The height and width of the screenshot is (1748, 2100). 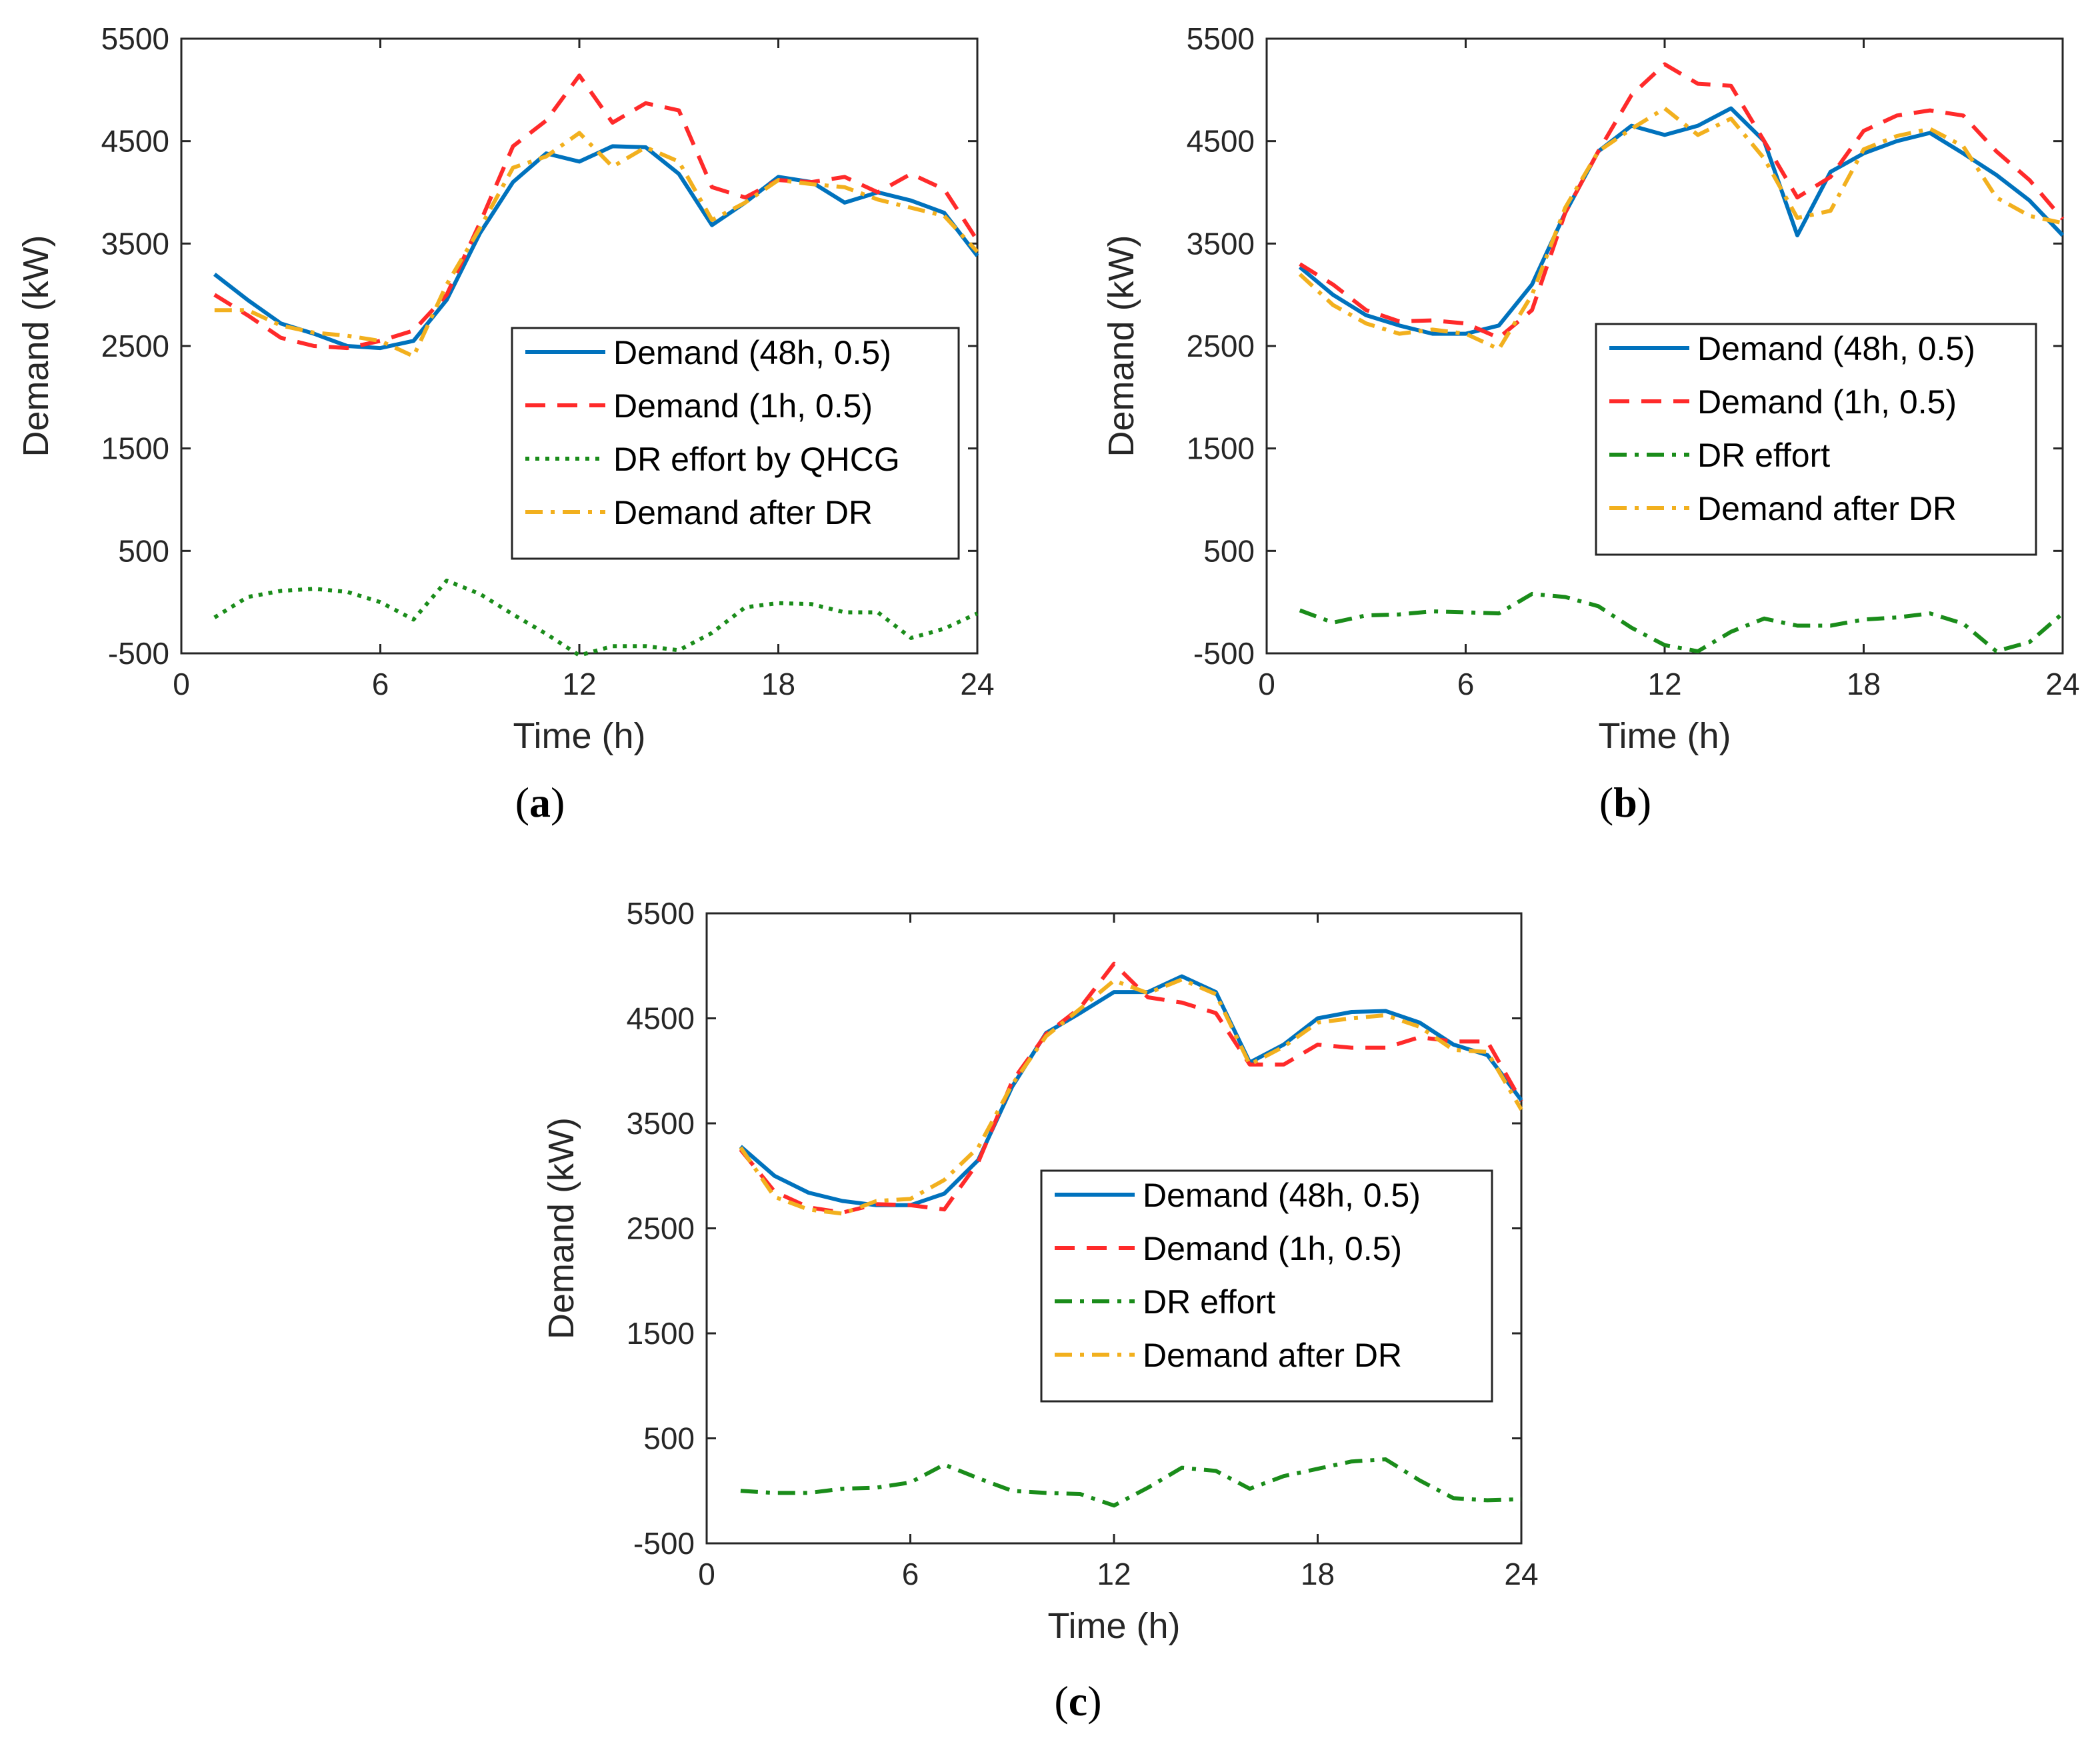 I want to click on panel-caption: (a), so click(x=540, y=802).